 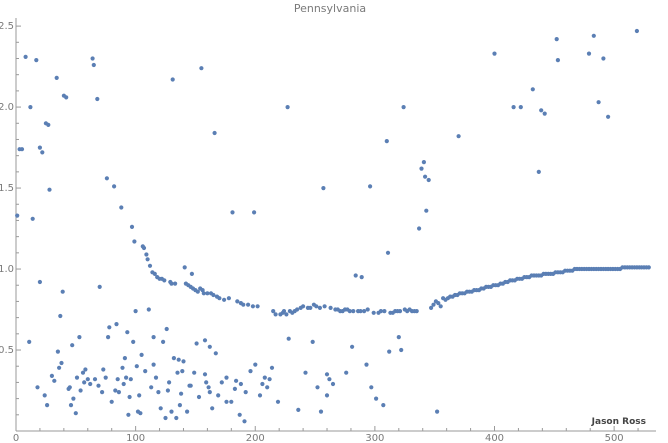 I want to click on x-tick-label: 300, so click(x=374, y=438).